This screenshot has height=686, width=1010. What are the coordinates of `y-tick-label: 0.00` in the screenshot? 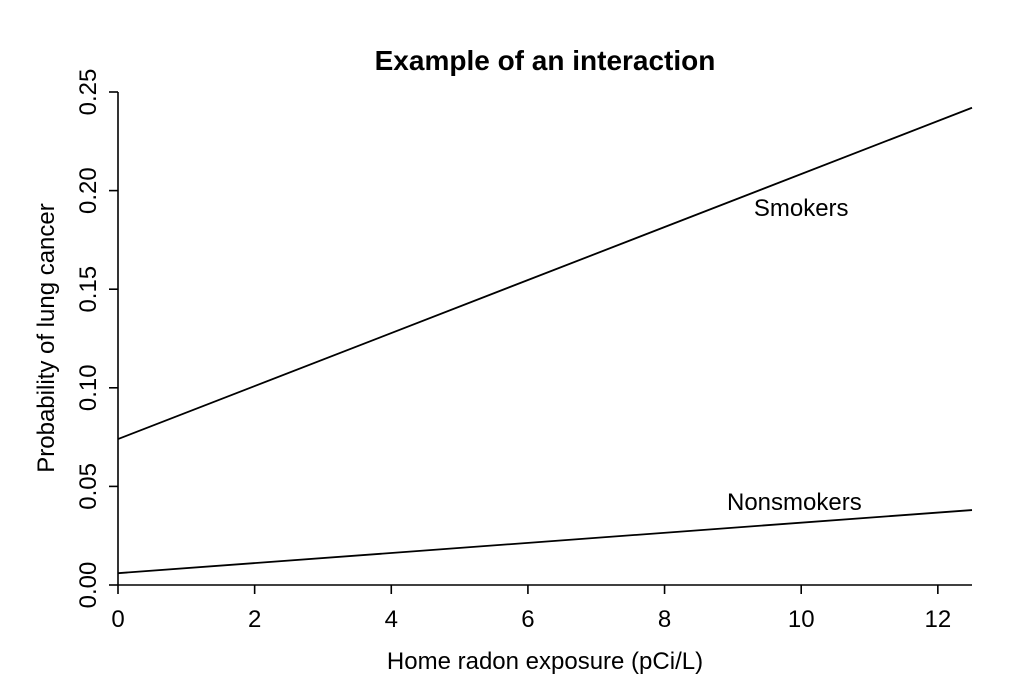 It's located at (88, 585).